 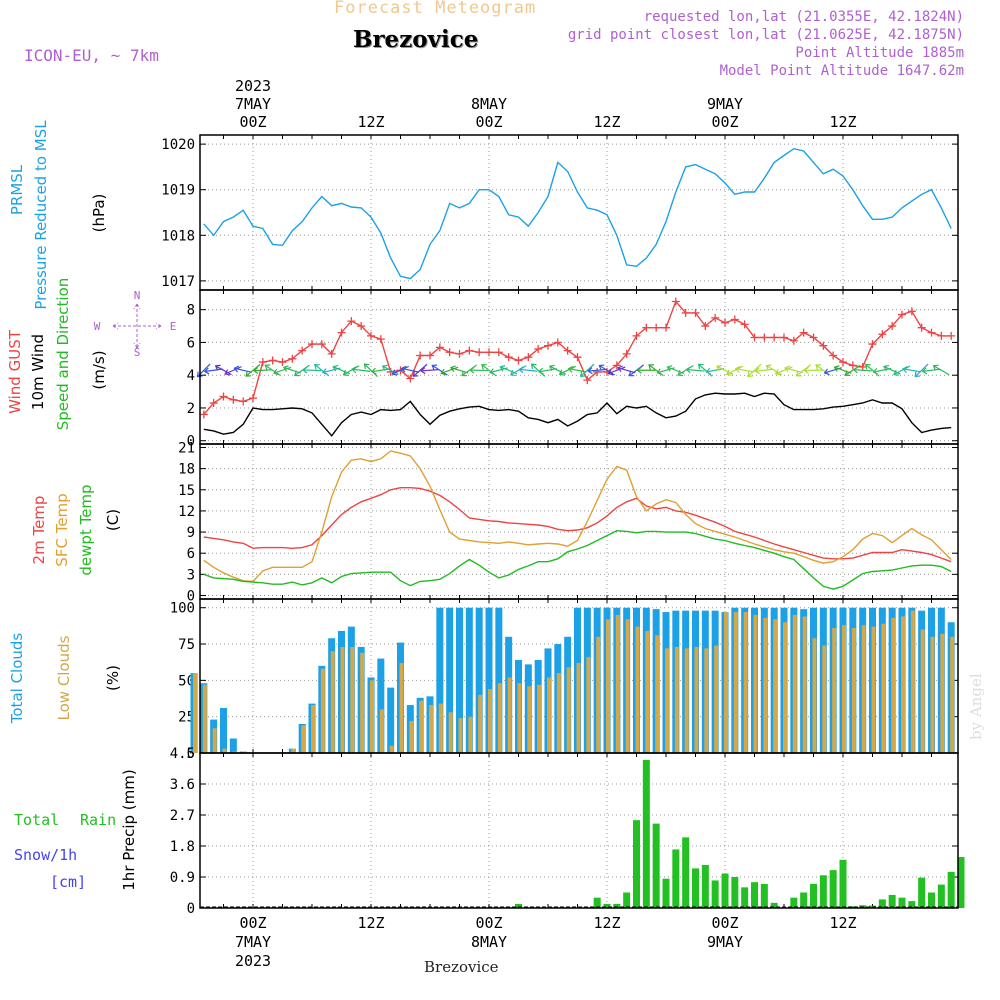 What do you see at coordinates (191, 311) in the screenshot?
I see `y-tick-label: 8` at bounding box center [191, 311].